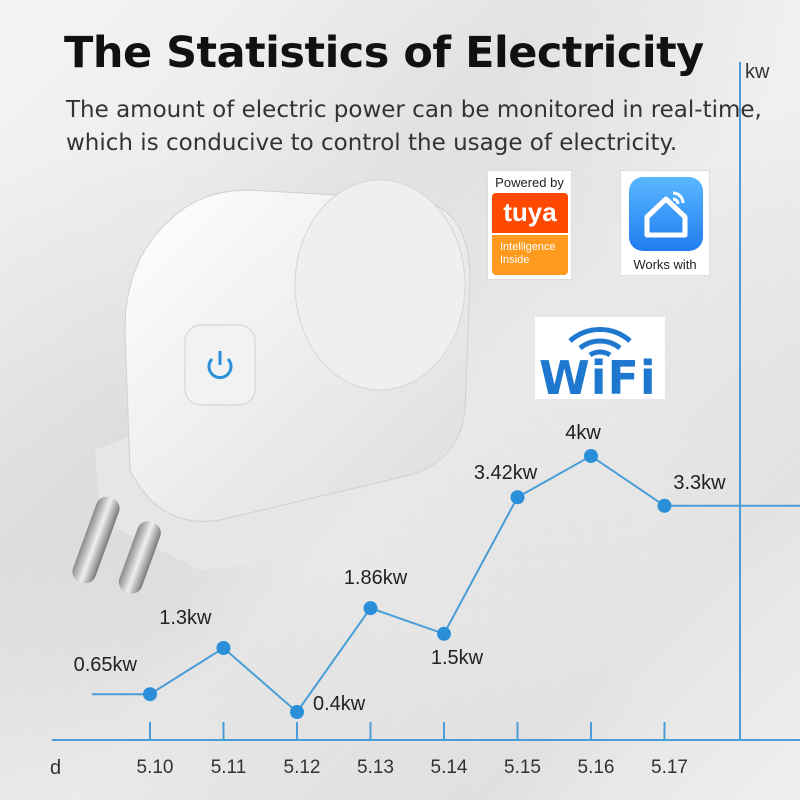 The image size is (800, 800). What do you see at coordinates (600, 342) in the screenshot?
I see `wifi-icon` at bounding box center [600, 342].